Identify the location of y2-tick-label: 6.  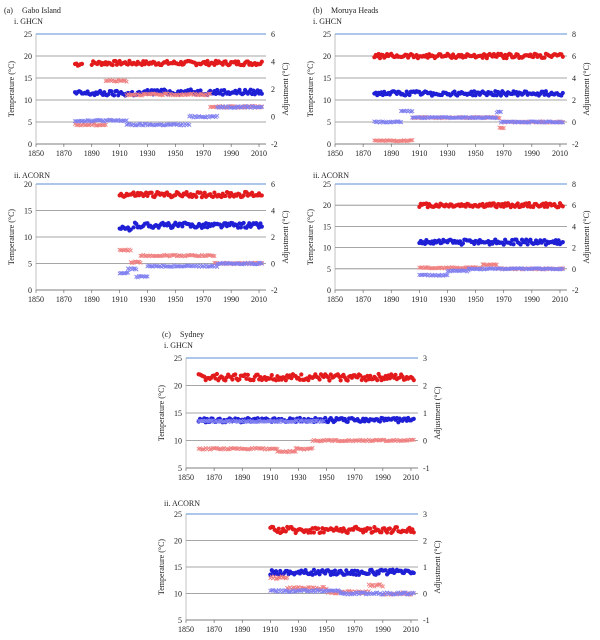
(574, 56).